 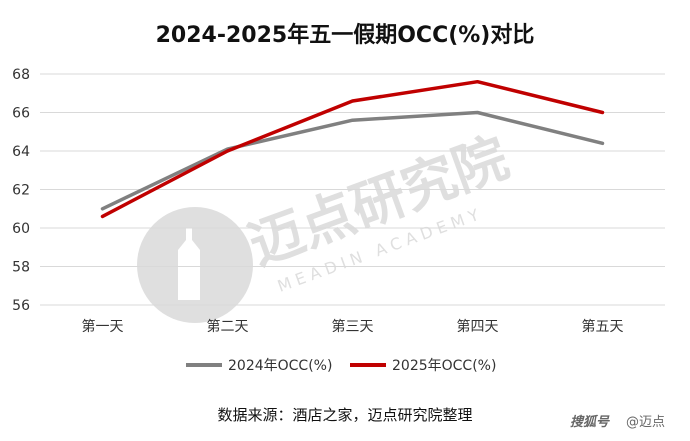 What do you see at coordinates (21, 268) in the screenshot?
I see `y-tick-label: 58` at bounding box center [21, 268].